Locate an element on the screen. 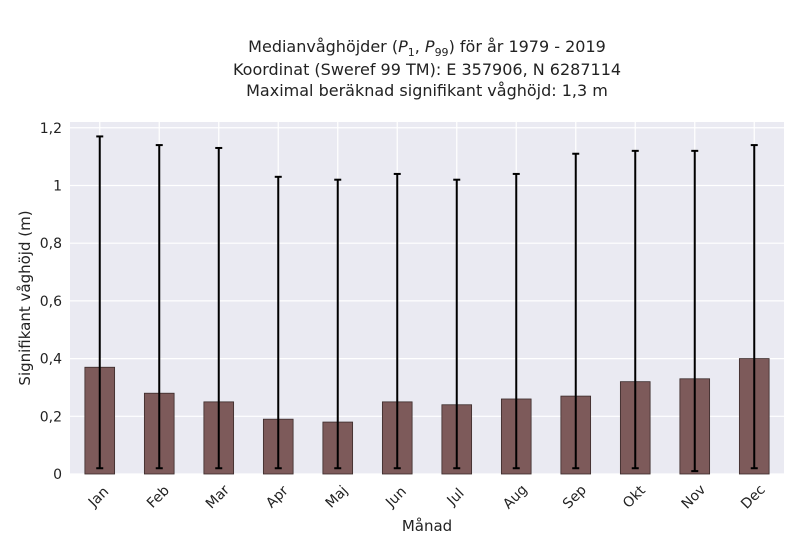 This screenshot has width=800, height=550. x-tick-label: Jun is located at coordinates (395, 497).